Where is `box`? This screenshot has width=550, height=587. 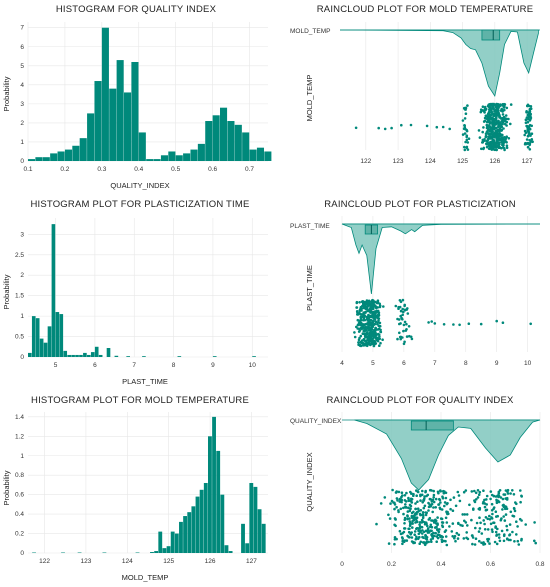 box is located at coordinates (491, 35).